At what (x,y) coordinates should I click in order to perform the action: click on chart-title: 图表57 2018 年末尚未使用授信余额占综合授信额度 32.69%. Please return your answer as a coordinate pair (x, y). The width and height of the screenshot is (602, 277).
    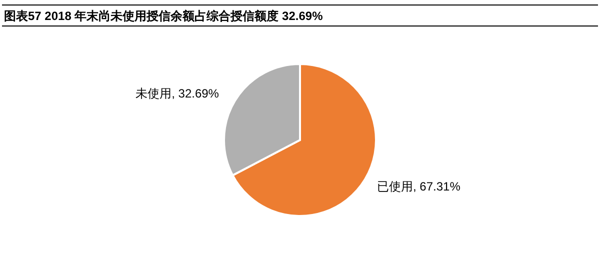
    Looking at the image, I should click on (164, 16).